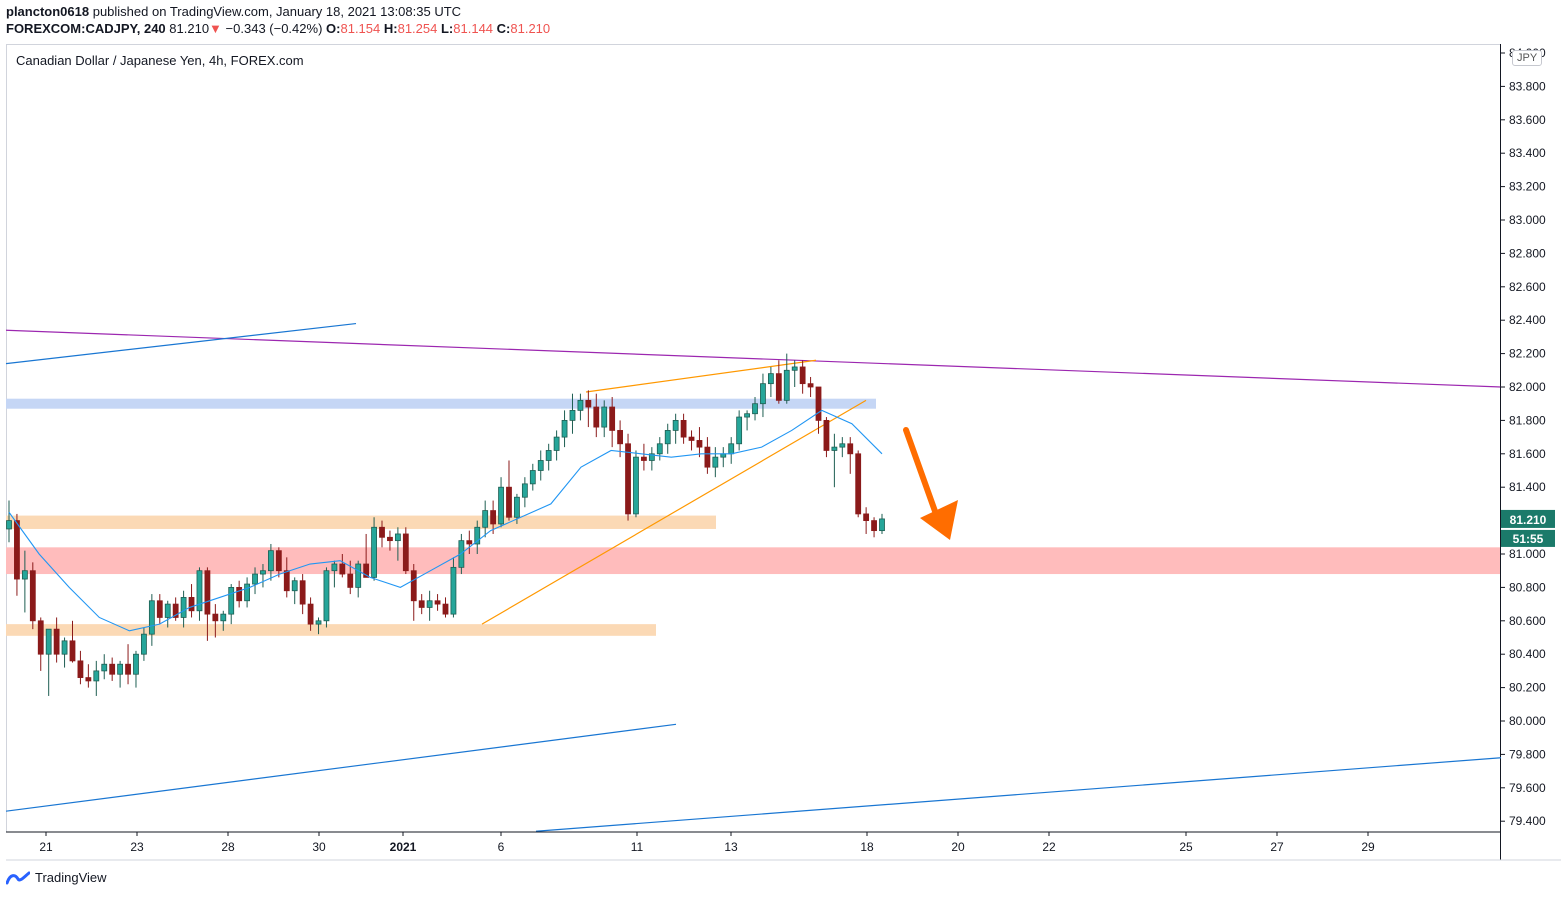 This screenshot has width=1561, height=898. What do you see at coordinates (403, 847) in the screenshot?
I see `time-tick-label: 2021` at bounding box center [403, 847].